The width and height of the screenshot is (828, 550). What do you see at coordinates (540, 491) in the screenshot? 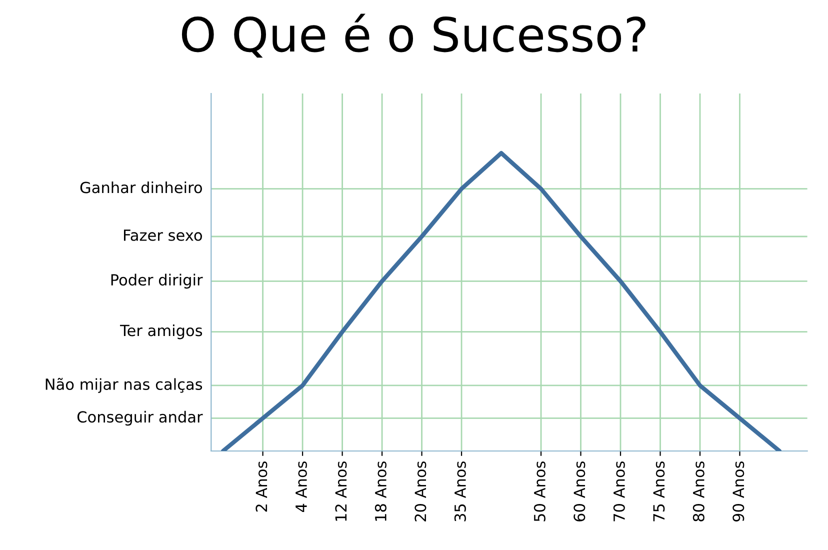
I see `x-tick-label: 50 Anos` at bounding box center [540, 491].